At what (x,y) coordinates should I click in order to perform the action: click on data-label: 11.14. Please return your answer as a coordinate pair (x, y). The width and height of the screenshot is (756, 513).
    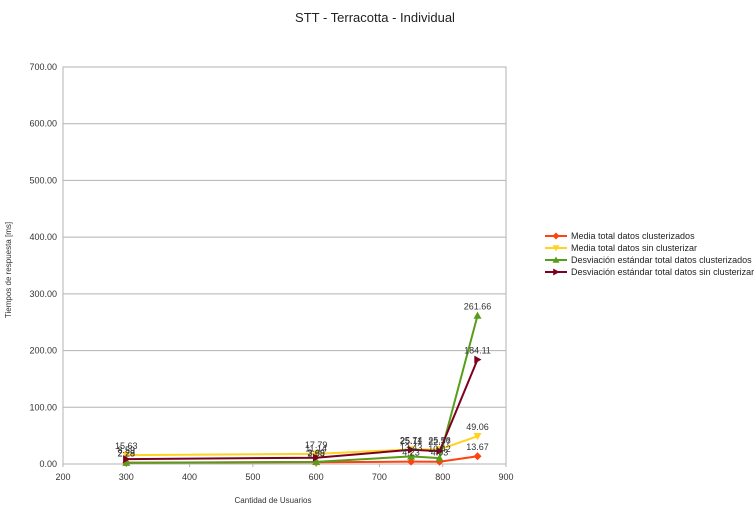
    Looking at the image, I should click on (316, 449).